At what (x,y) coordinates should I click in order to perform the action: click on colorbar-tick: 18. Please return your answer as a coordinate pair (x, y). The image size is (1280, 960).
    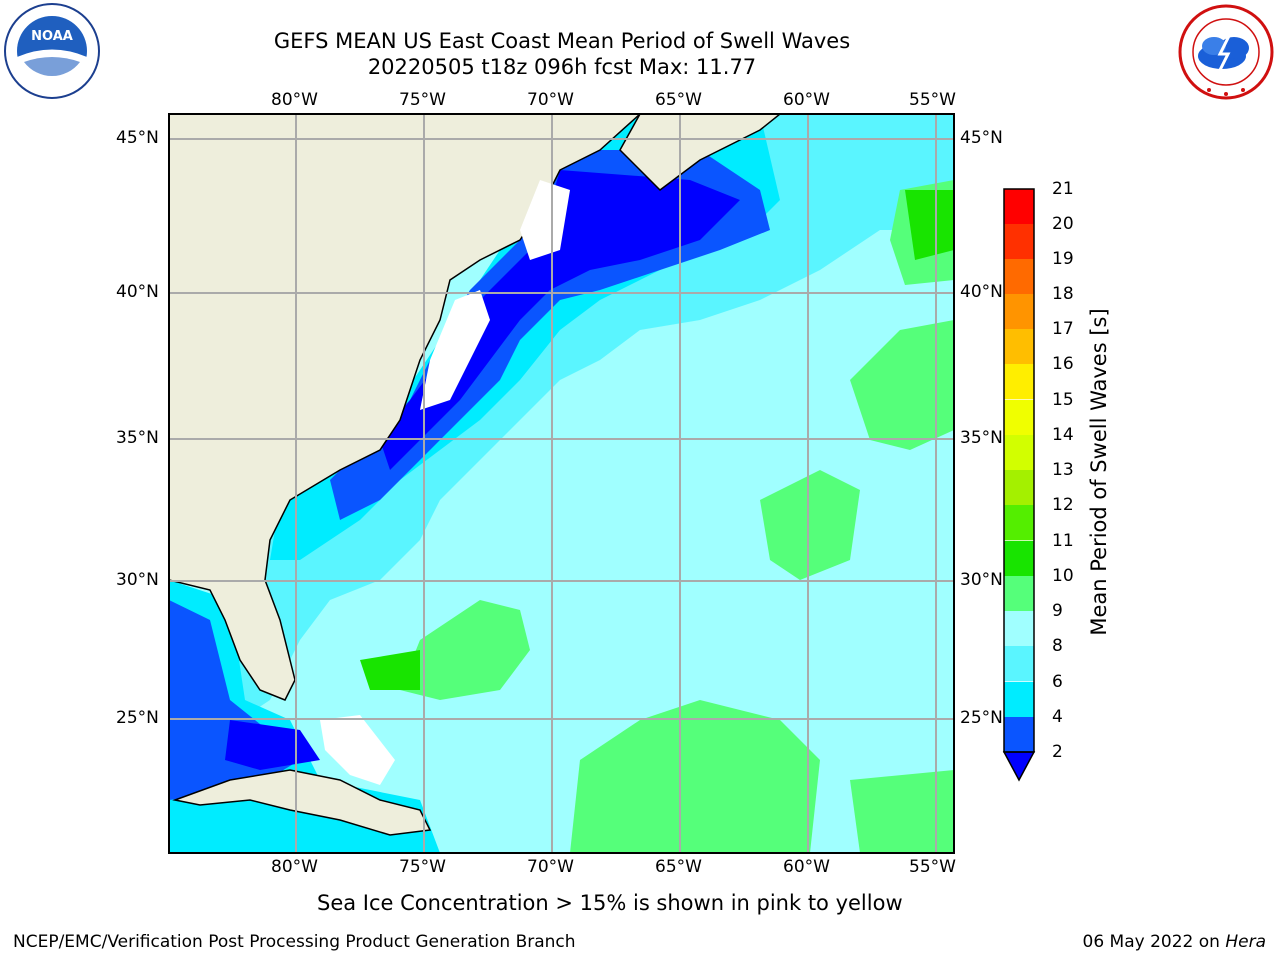
    Looking at the image, I should click on (1063, 294).